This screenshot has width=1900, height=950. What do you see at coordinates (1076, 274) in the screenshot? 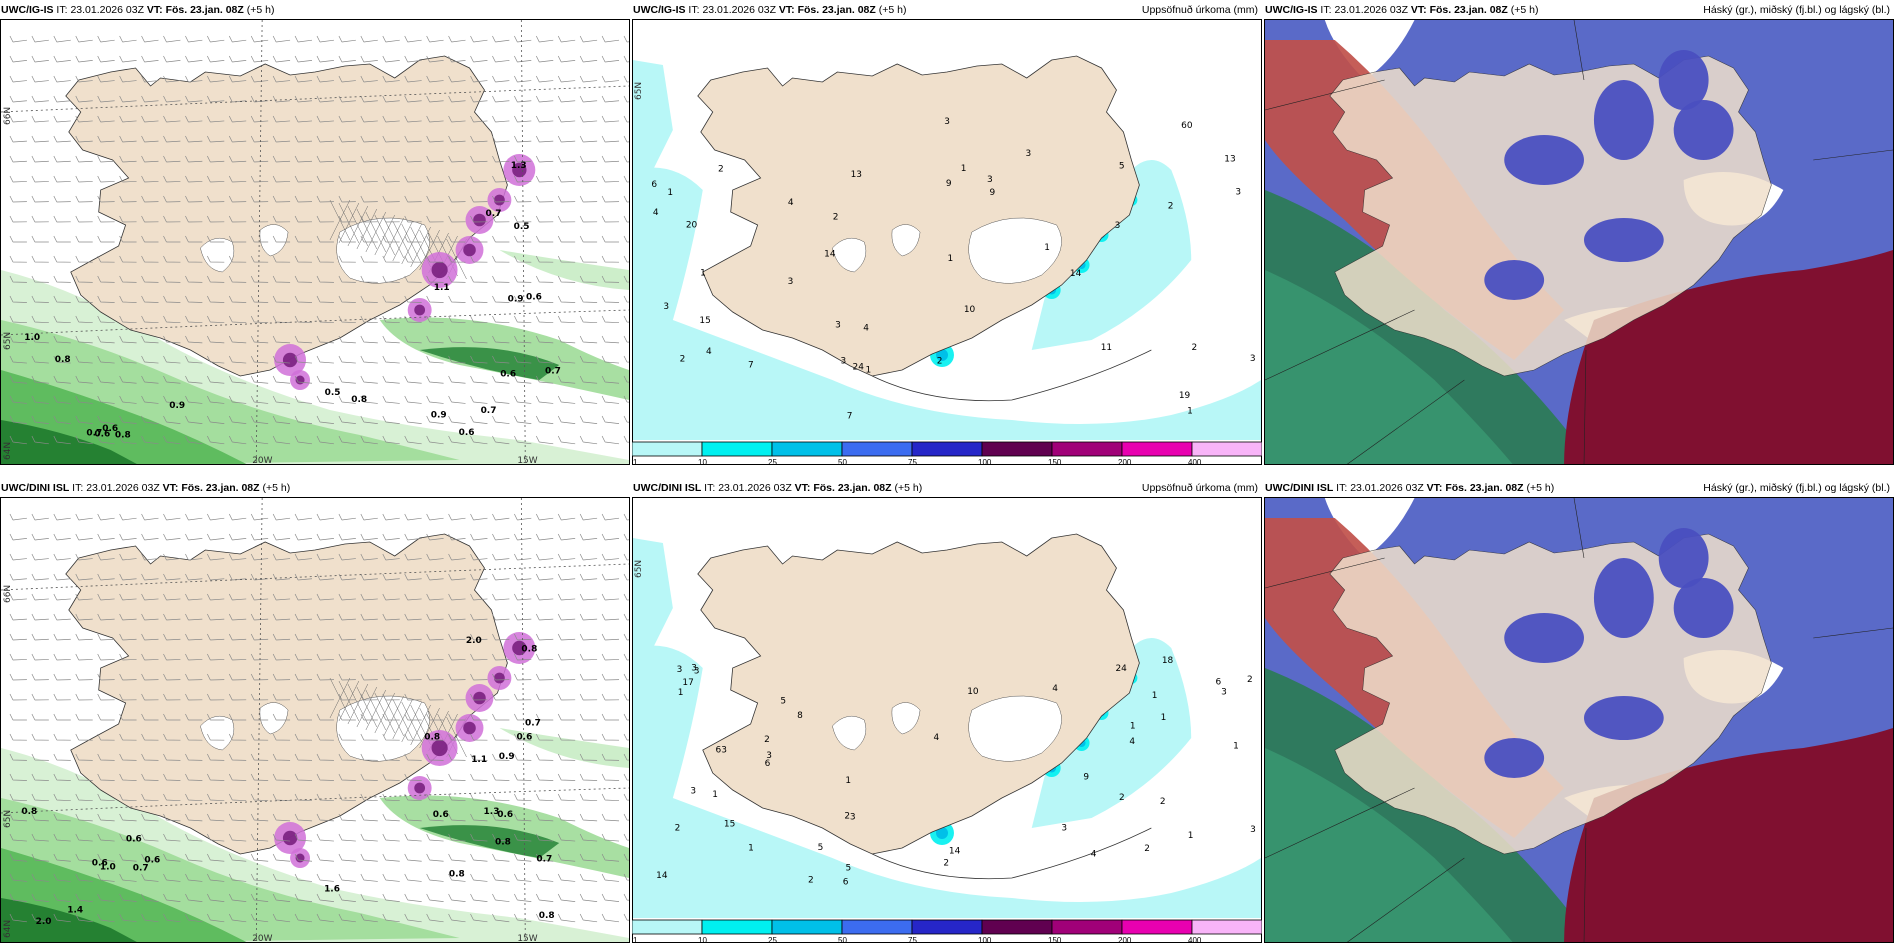
I see `value-label: 14` at bounding box center [1076, 274].